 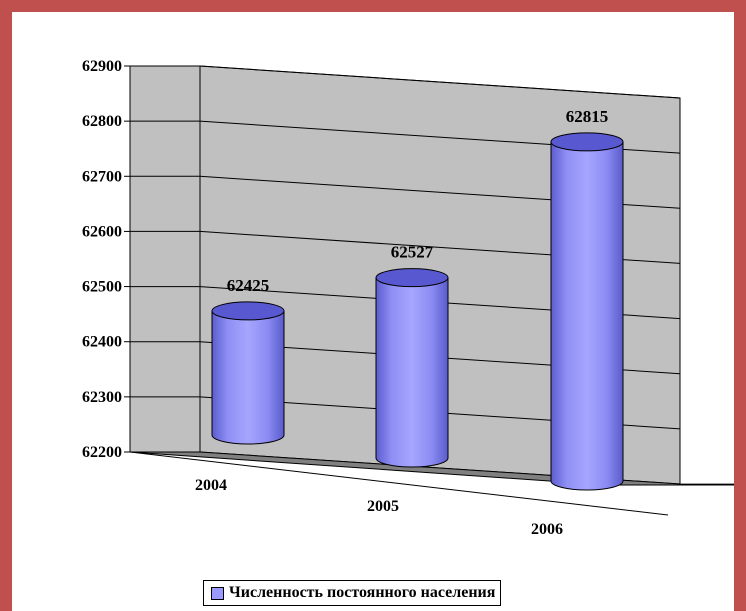 I want to click on bar-2005, so click(x=412, y=372).